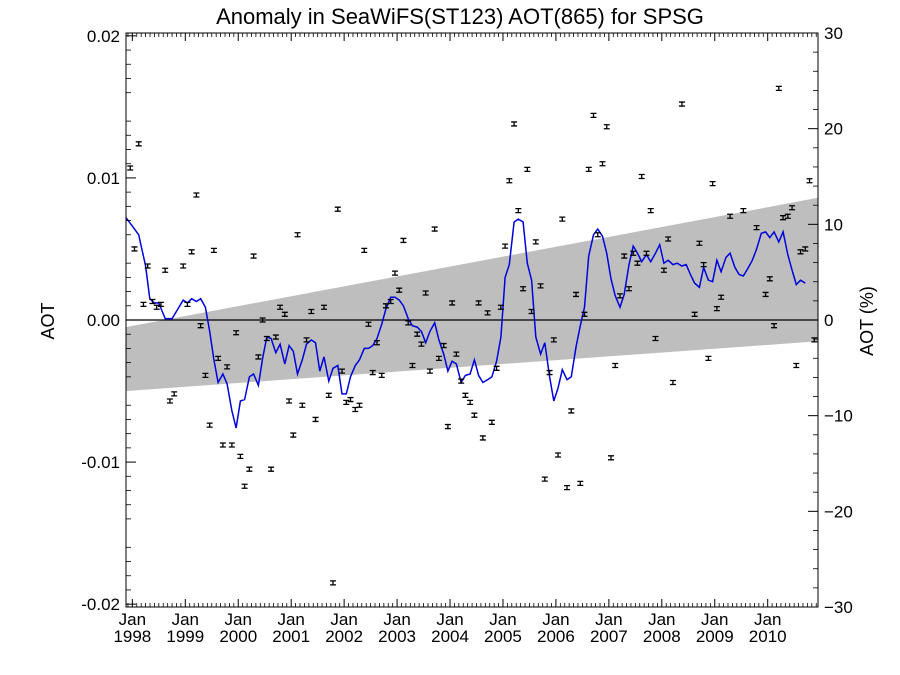  What do you see at coordinates (238, 636) in the screenshot?
I see `x-tick-label-year: 2000` at bounding box center [238, 636].